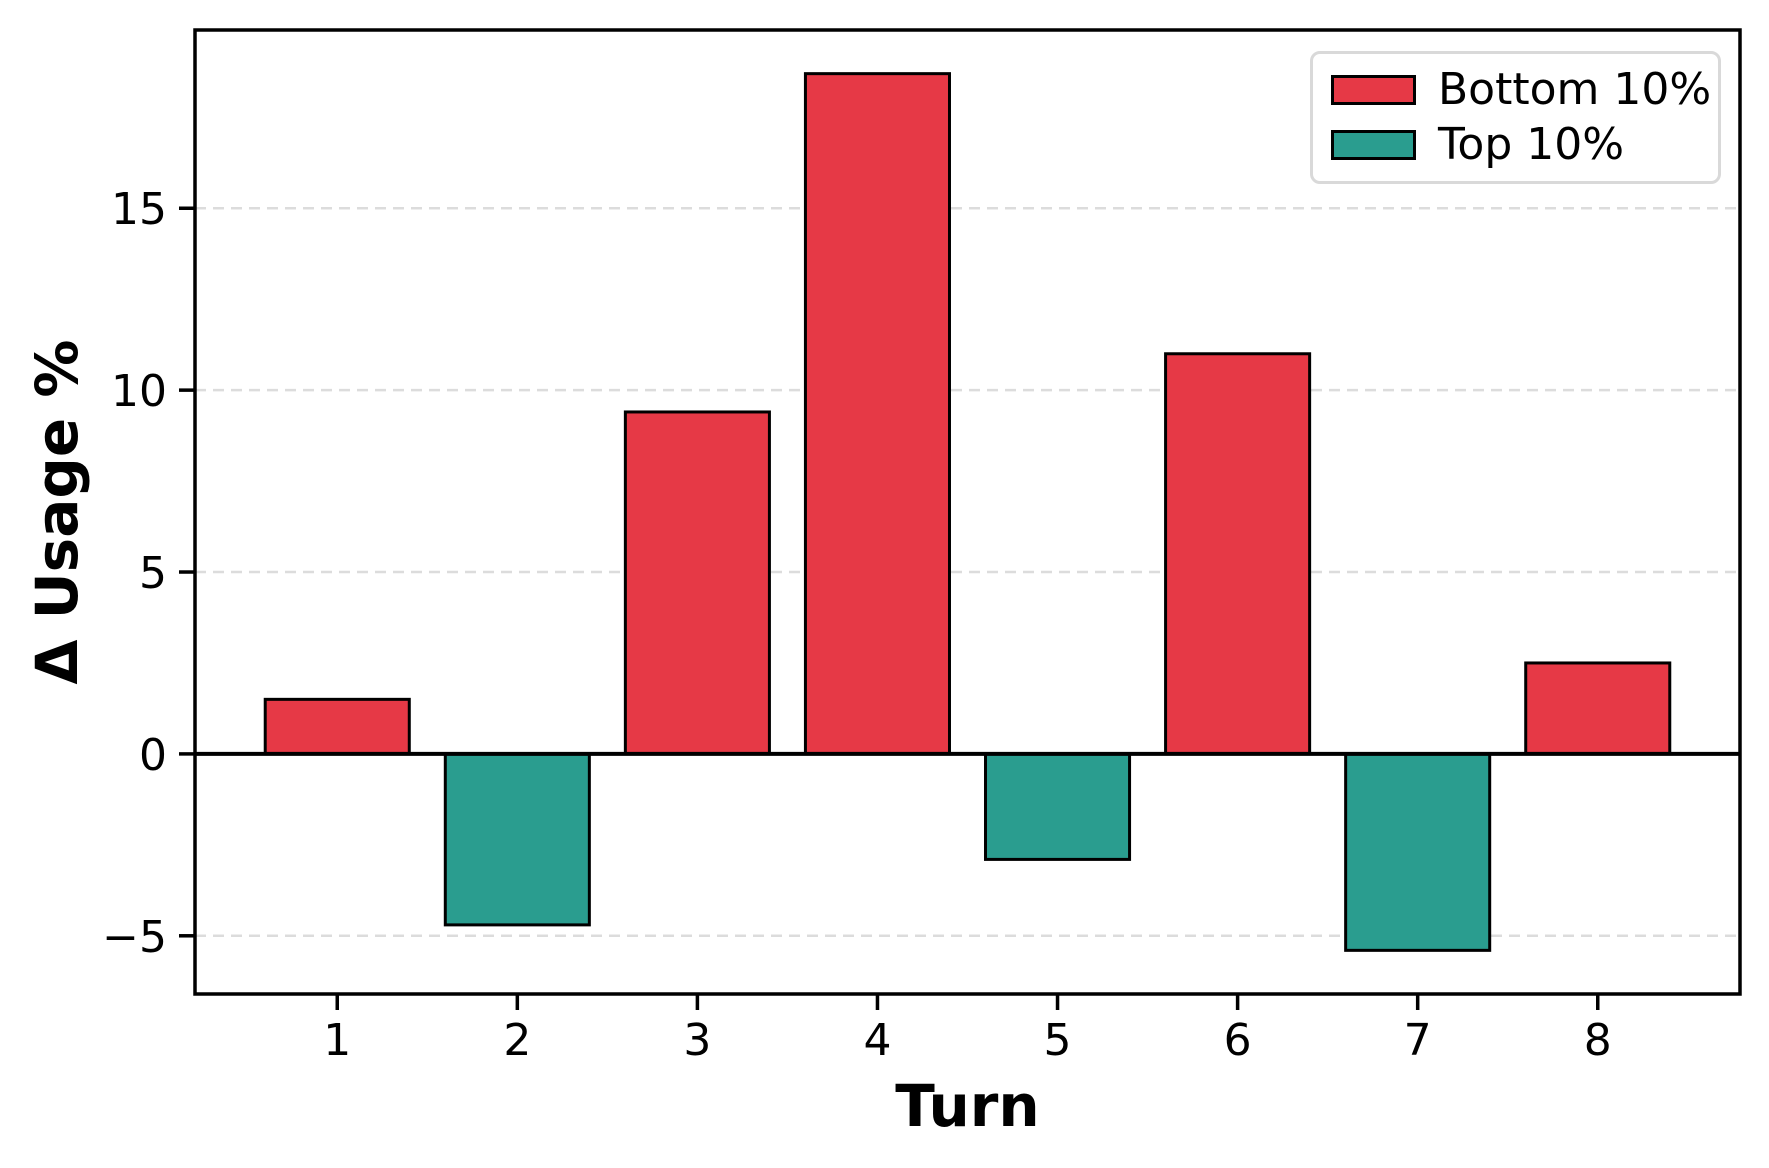 The height and width of the screenshot is (1168, 1769). I want to click on xtick-label-6: 6, so click(1238, 1040).